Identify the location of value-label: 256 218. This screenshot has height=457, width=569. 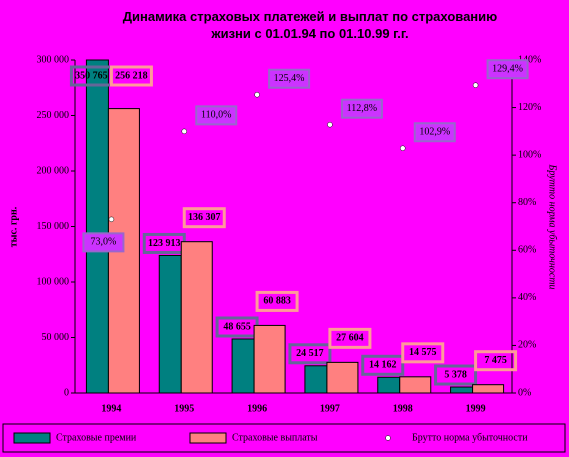
(131, 75).